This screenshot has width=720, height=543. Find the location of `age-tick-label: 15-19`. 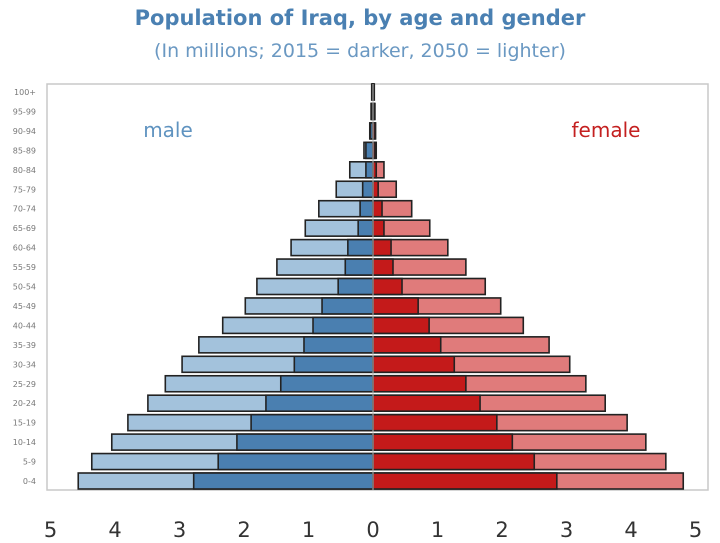

age-tick-label: 15-19 is located at coordinates (24, 423).